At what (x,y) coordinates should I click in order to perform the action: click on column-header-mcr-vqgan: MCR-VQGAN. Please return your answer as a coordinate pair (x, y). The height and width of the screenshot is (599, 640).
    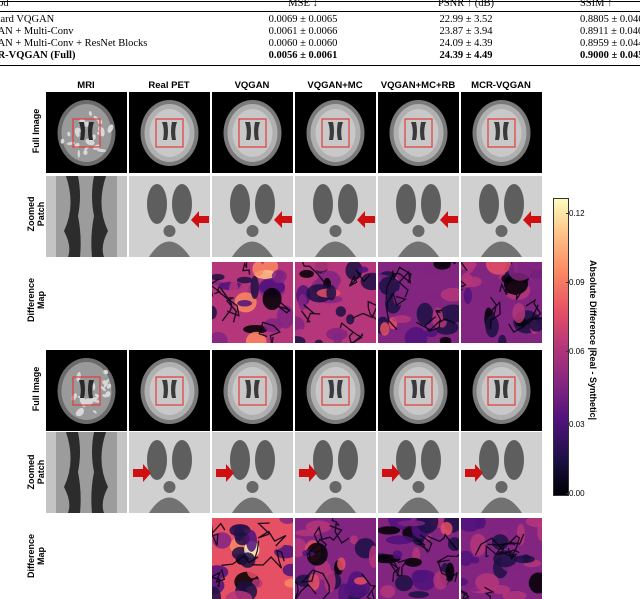
    Looking at the image, I should click on (501, 85).